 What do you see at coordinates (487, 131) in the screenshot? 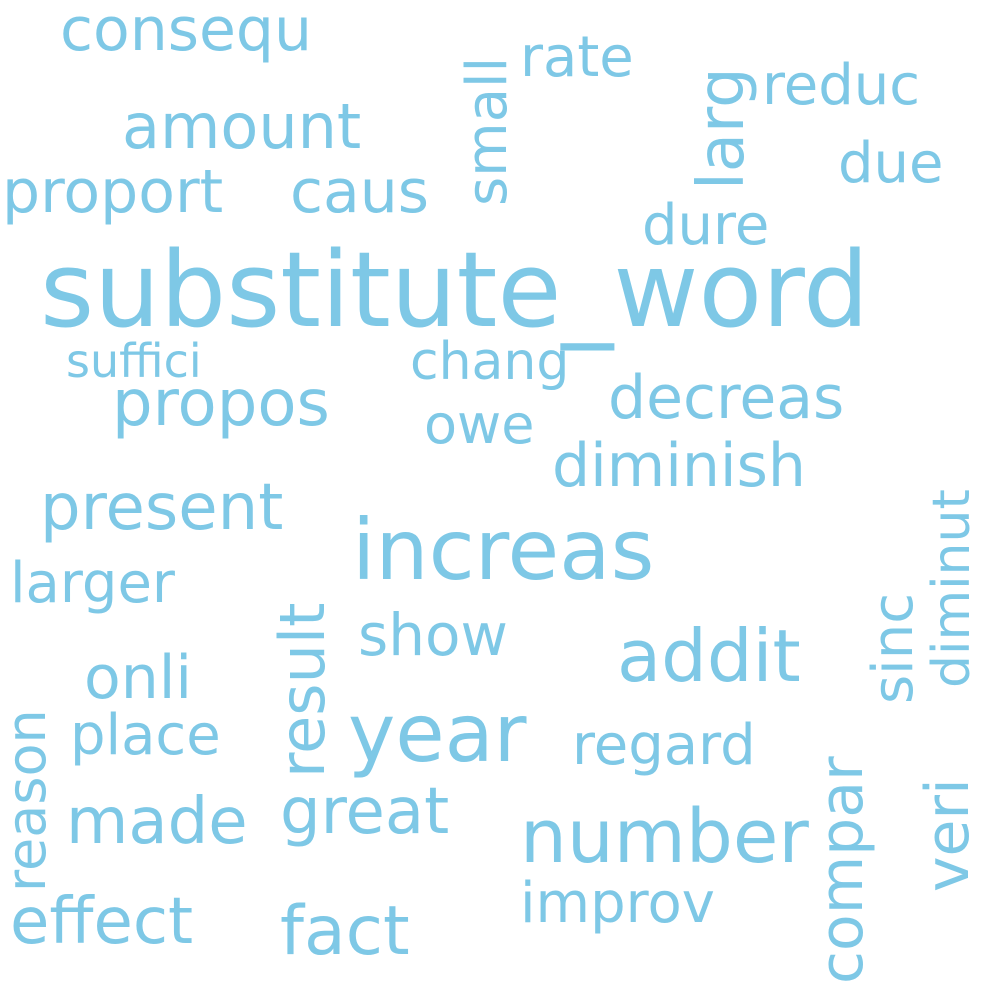
I see `word-small: small` at bounding box center [487, 131].